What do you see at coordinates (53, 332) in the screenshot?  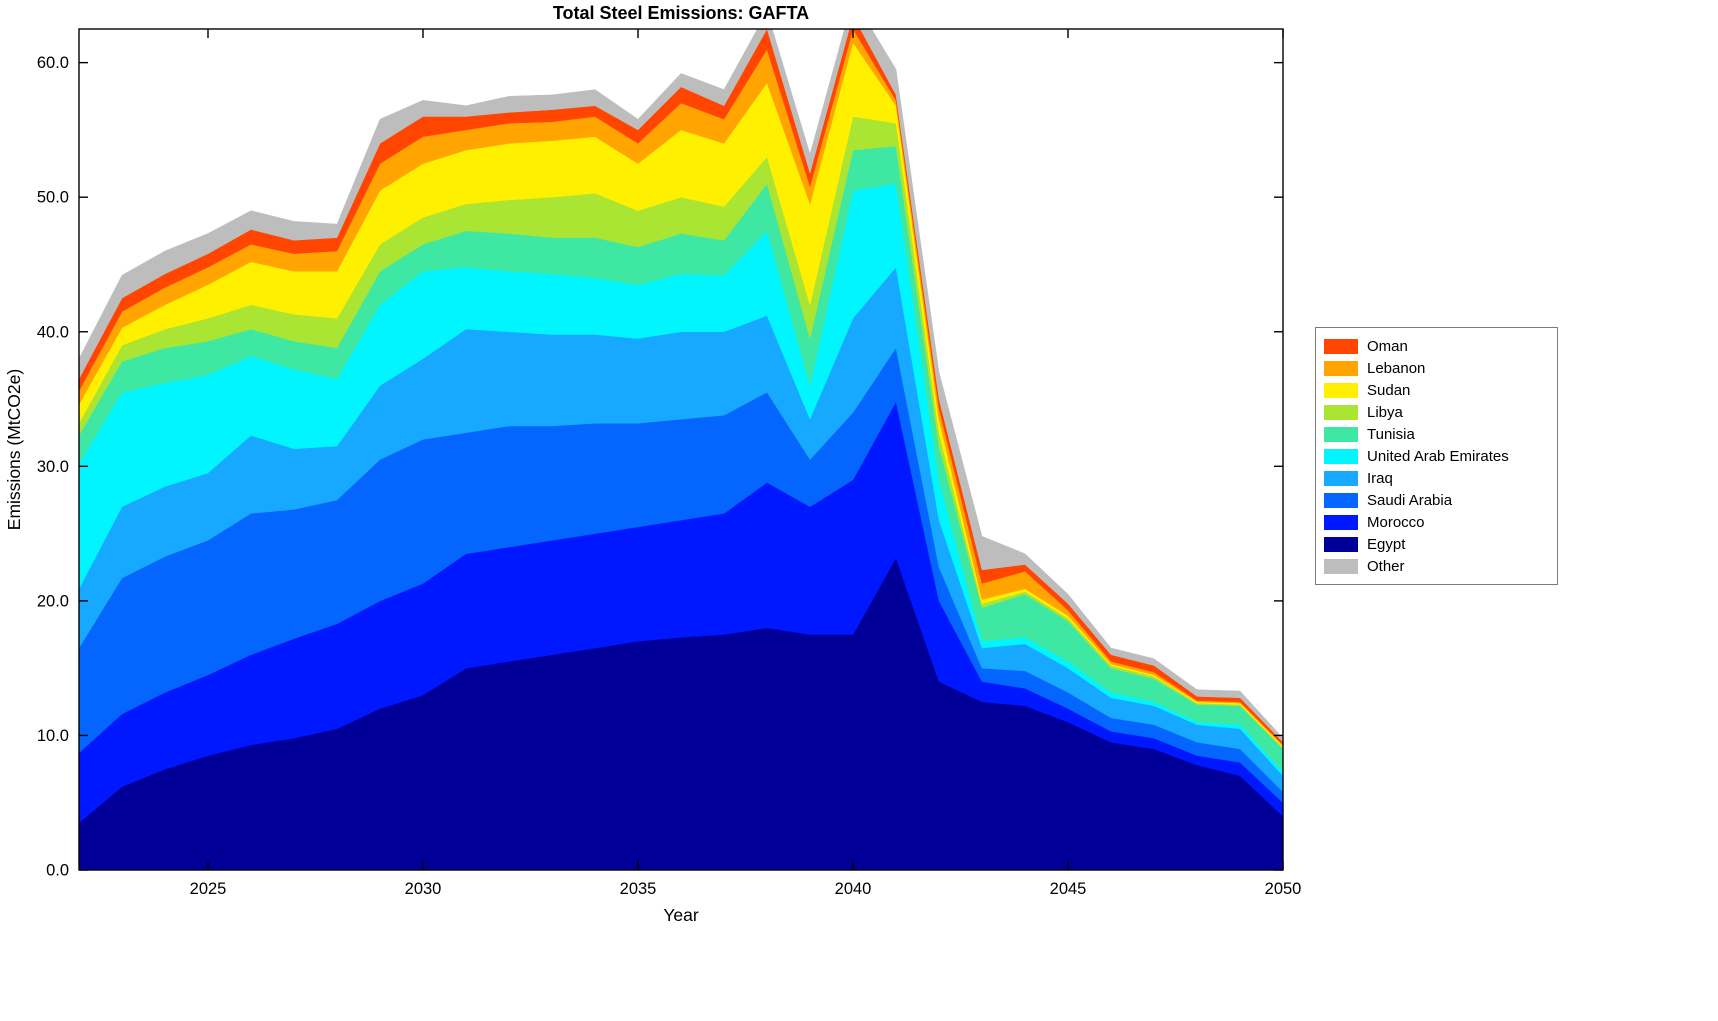 I see `y-tick-label: 40.0` at bounding box center [53, 332].